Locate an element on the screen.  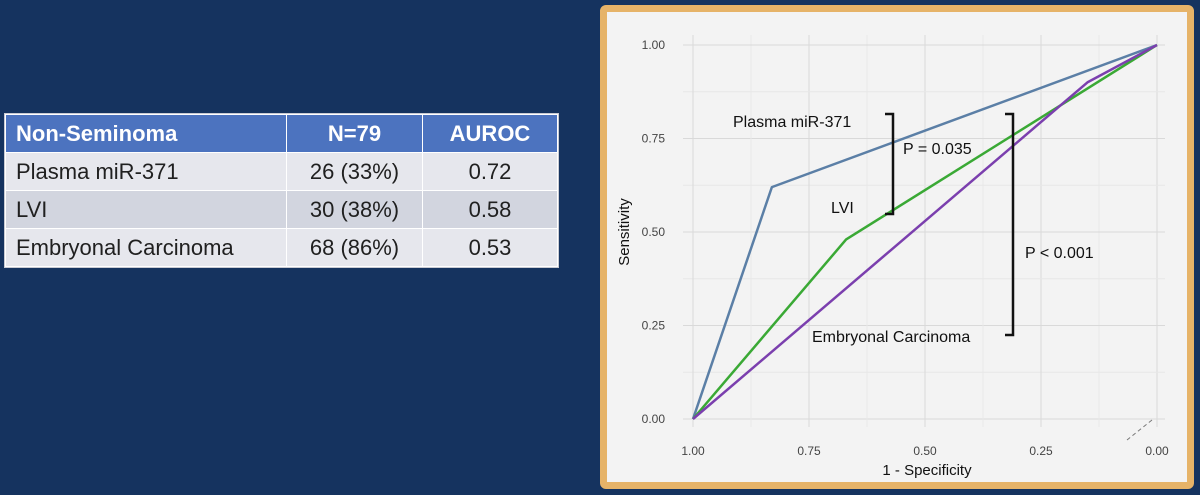
row-auroc: 0.53 is located at coordinates (490, 247).